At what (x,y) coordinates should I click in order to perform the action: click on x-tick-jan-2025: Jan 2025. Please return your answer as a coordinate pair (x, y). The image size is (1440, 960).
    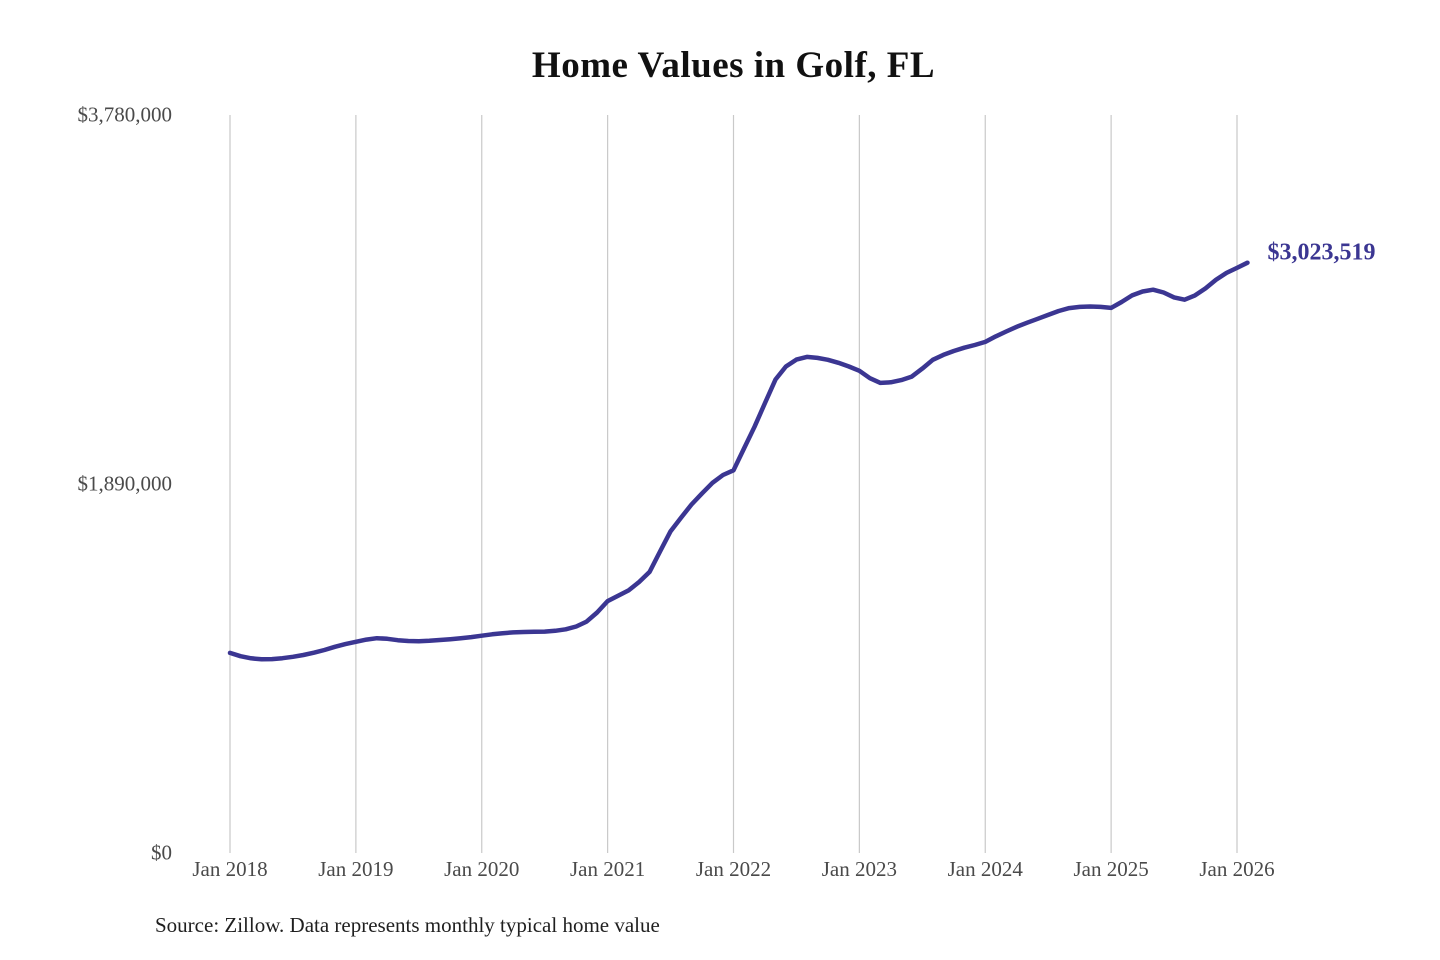
    Looking at the image, I should click on (1111, 869).